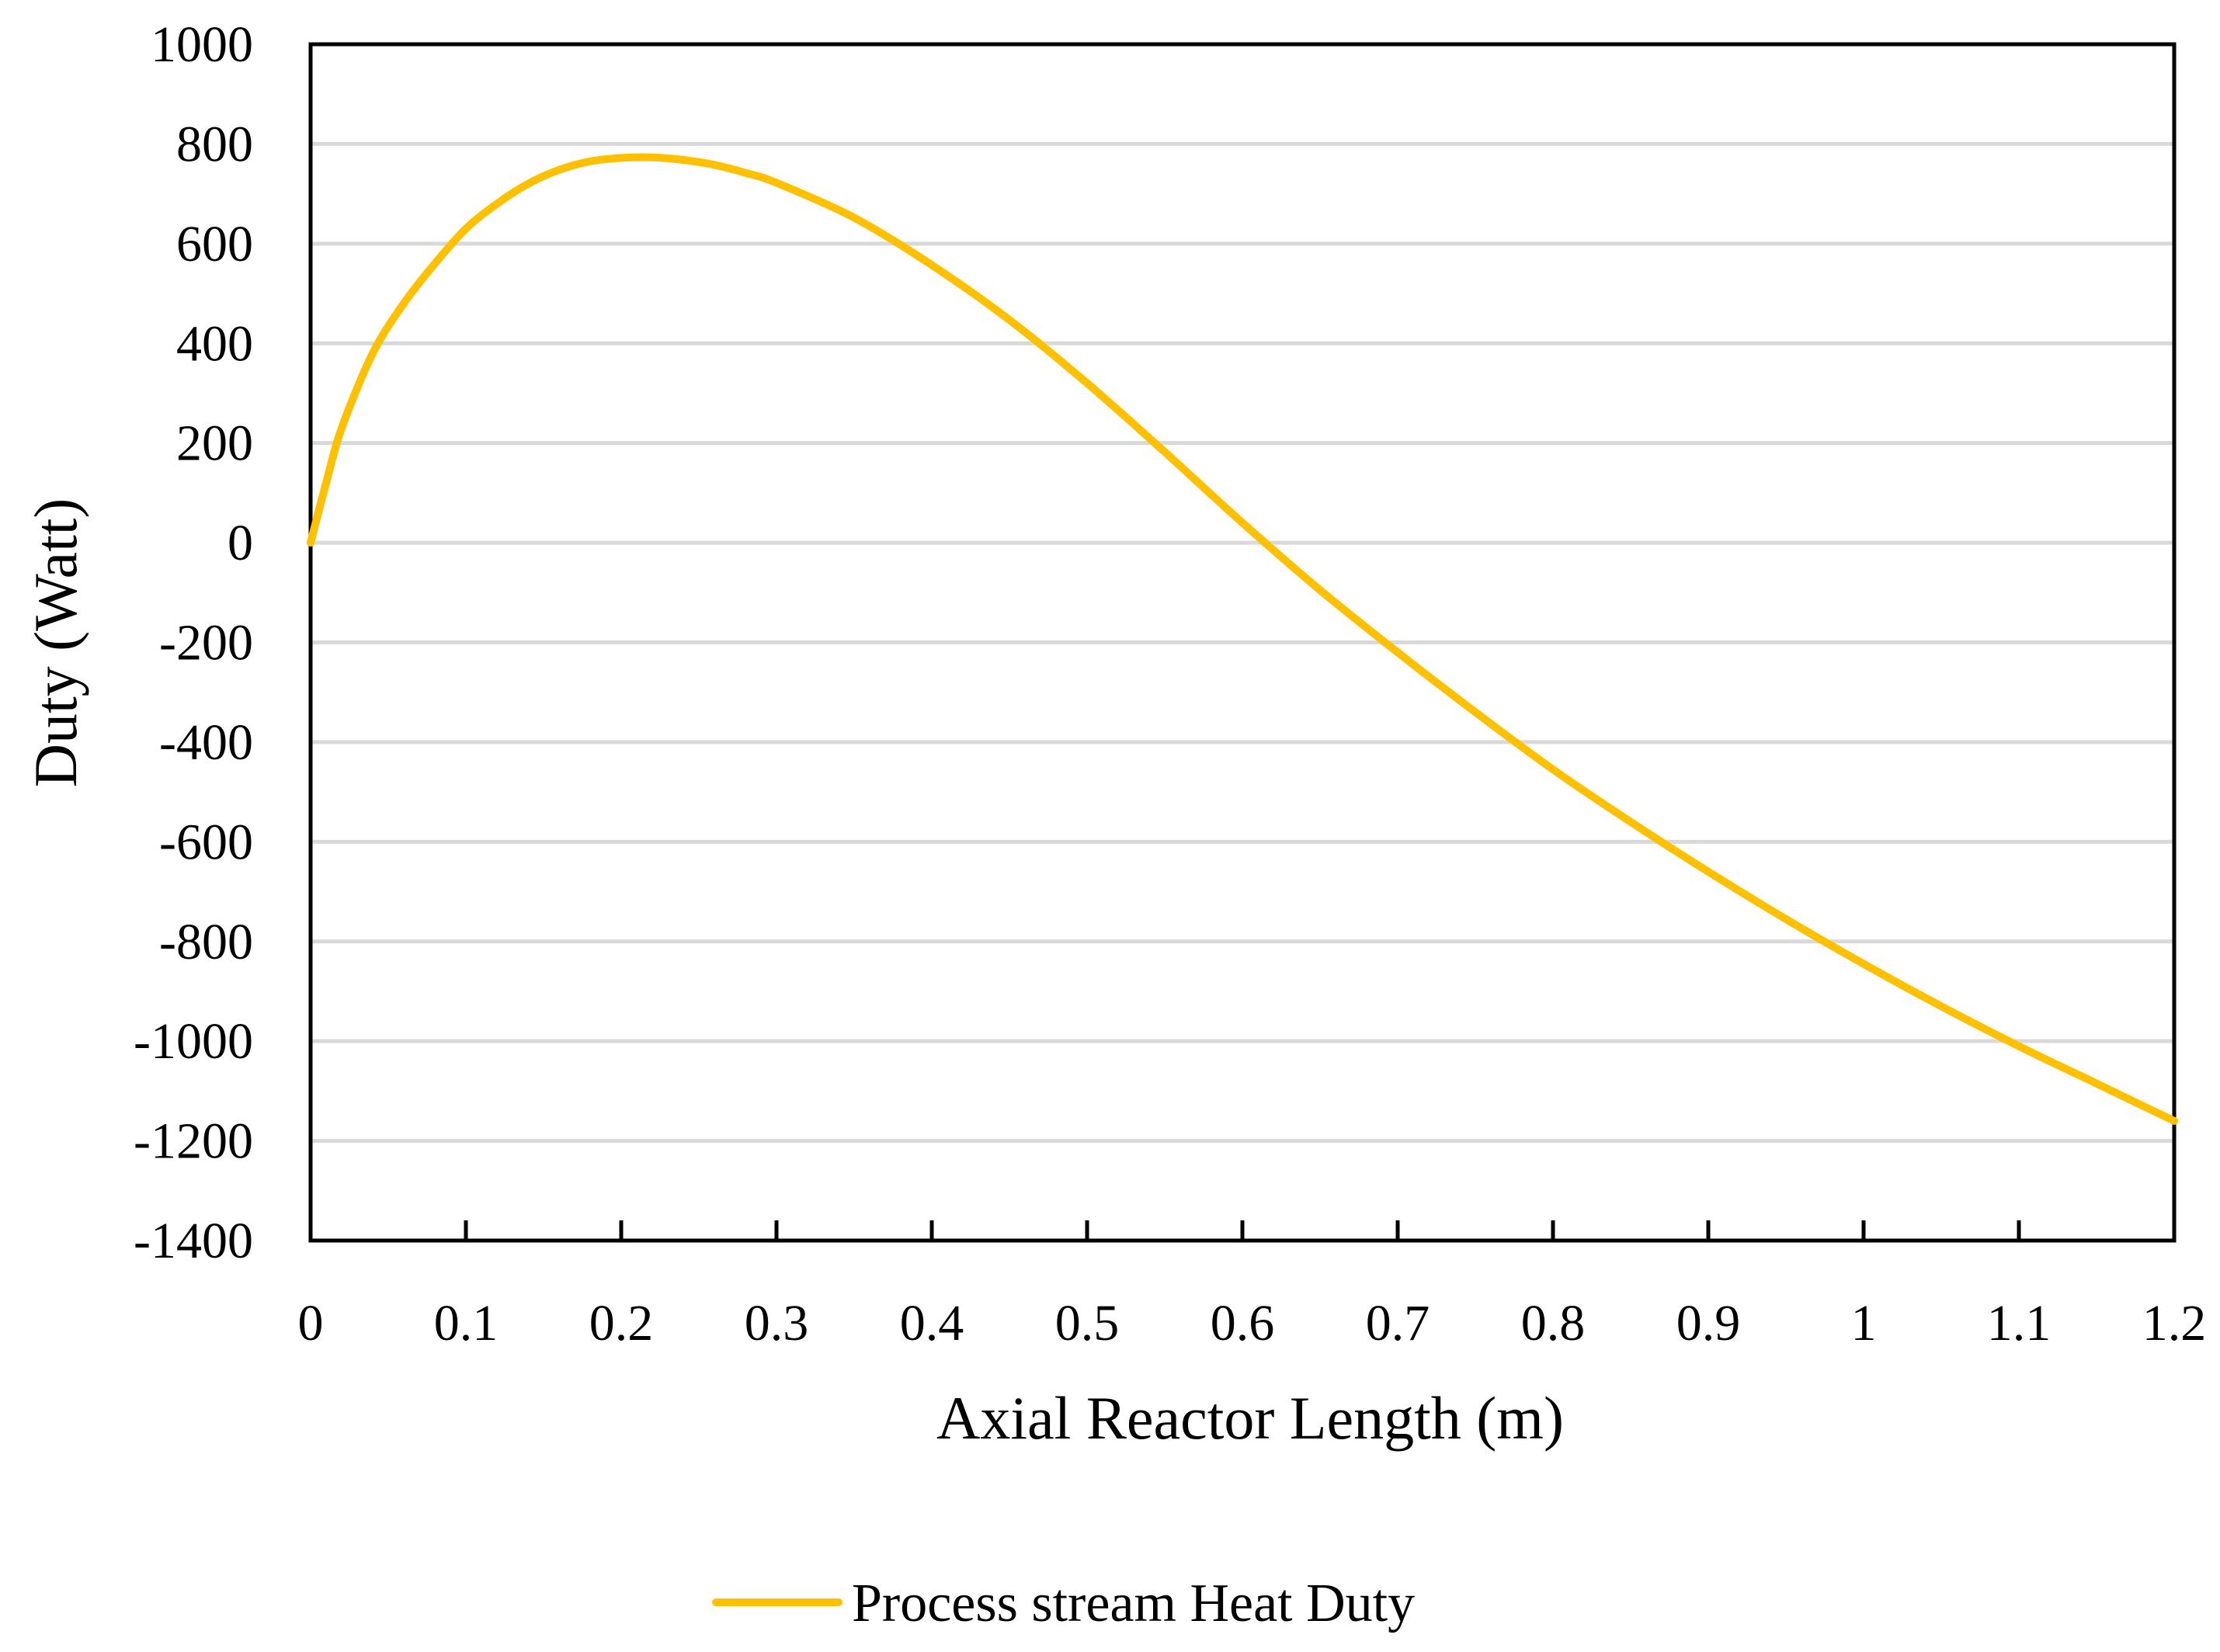 This screenshot has width=2220, height=1652. What do you see at coordinates (193, 1141) in the screenshot?
I see `y-tick-label: -1200` at bounding box center [193, 1141].